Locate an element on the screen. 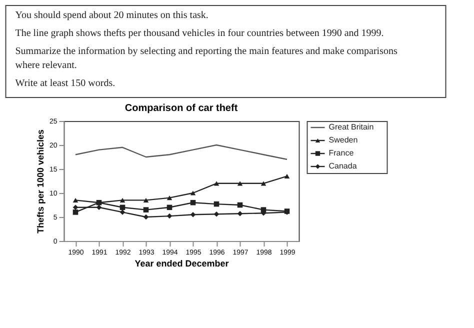 Image resolution: width=474 pixels, height=328 pixels. legend-label: Sweden is located at coordinates (343, 140).